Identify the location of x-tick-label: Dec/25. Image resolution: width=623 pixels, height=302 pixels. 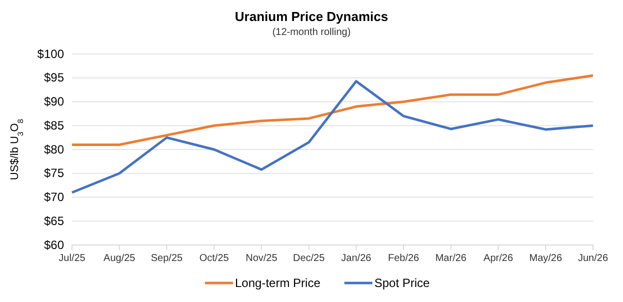
(309, 258).